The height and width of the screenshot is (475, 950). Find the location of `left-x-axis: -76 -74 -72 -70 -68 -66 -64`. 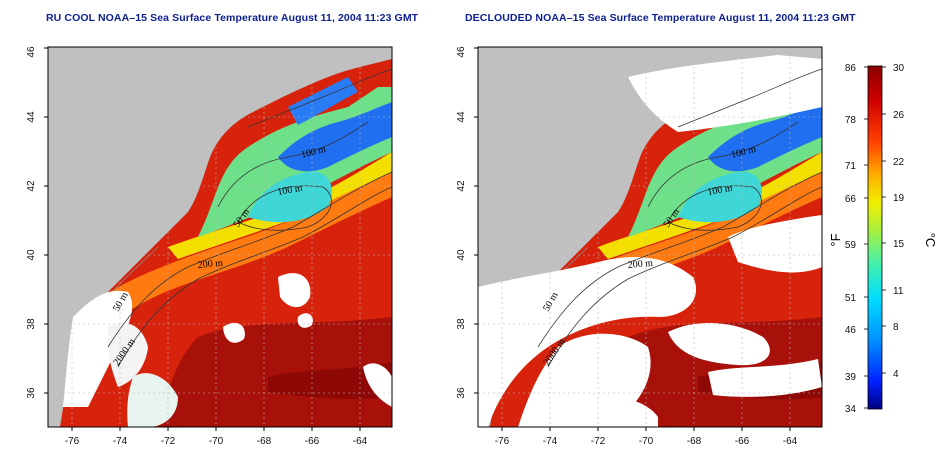

left-x-axis: -76 -74 -72 -70 -68 -66 -64 is located at coordinates (216, 437).